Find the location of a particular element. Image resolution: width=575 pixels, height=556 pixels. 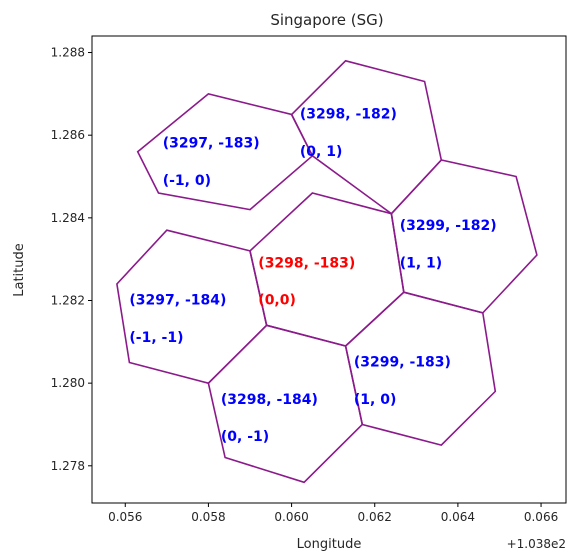

x-tick-label: 0.060 is located at coordinates (291, 517).